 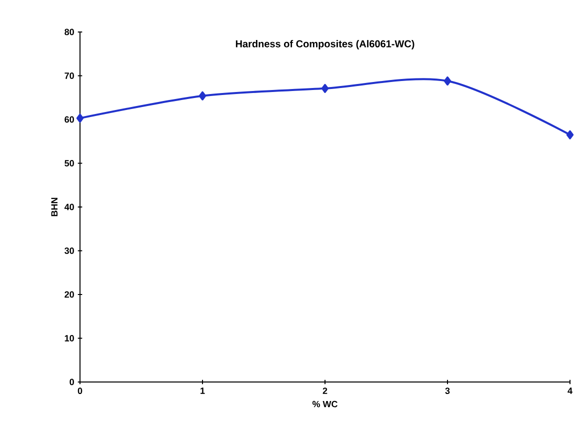 What do you see at coordinates (69, 32) in the screenshot?
I see `y-tick-label: 80` at bounding box center [69, 32].